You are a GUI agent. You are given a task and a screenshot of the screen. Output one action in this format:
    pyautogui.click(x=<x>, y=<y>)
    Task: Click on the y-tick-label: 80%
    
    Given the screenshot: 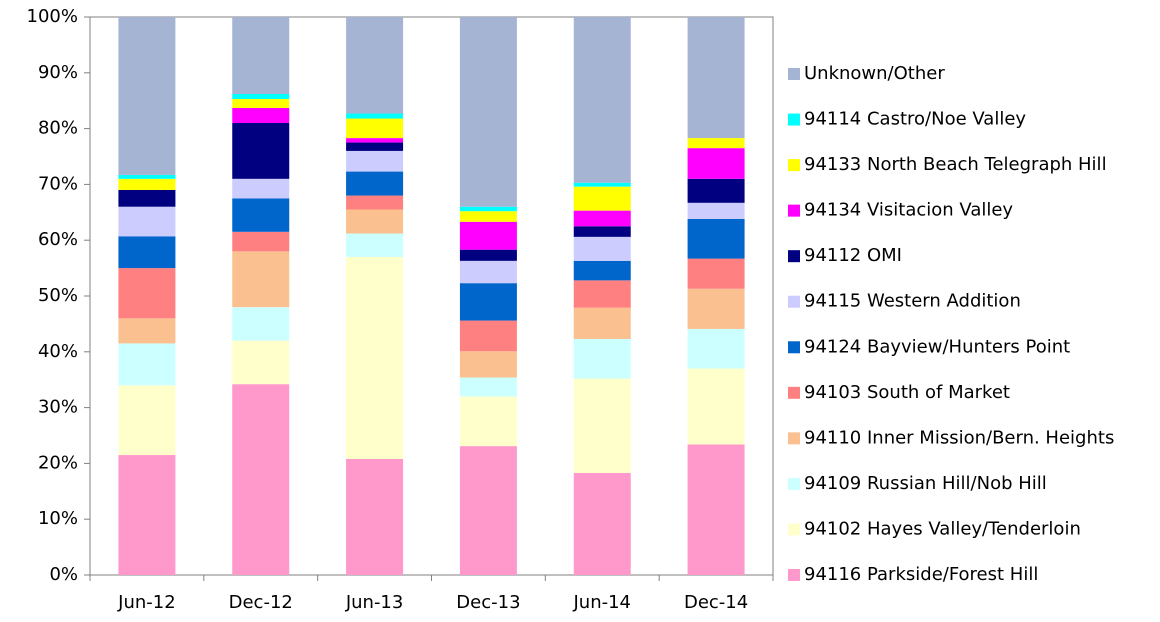 What is the action you would take?
    pyautogui.click(x=58, y=128)
    